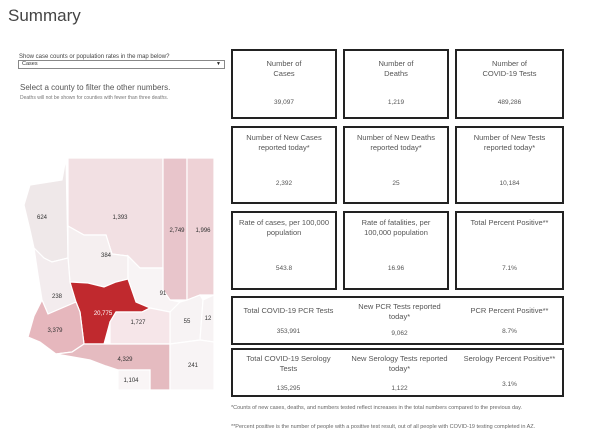 The height and width of the screenshot is (446, 600). I want to click on county-label-cochise: 241, so click(193, 366).